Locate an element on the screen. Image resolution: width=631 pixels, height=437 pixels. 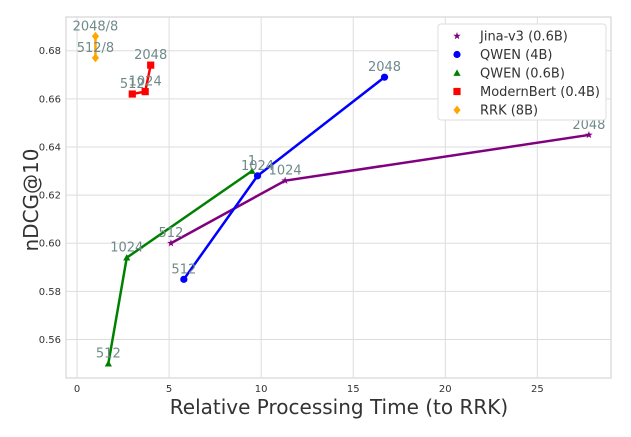
y-tick-label: 0.60 is located at coordinates (50, 244).